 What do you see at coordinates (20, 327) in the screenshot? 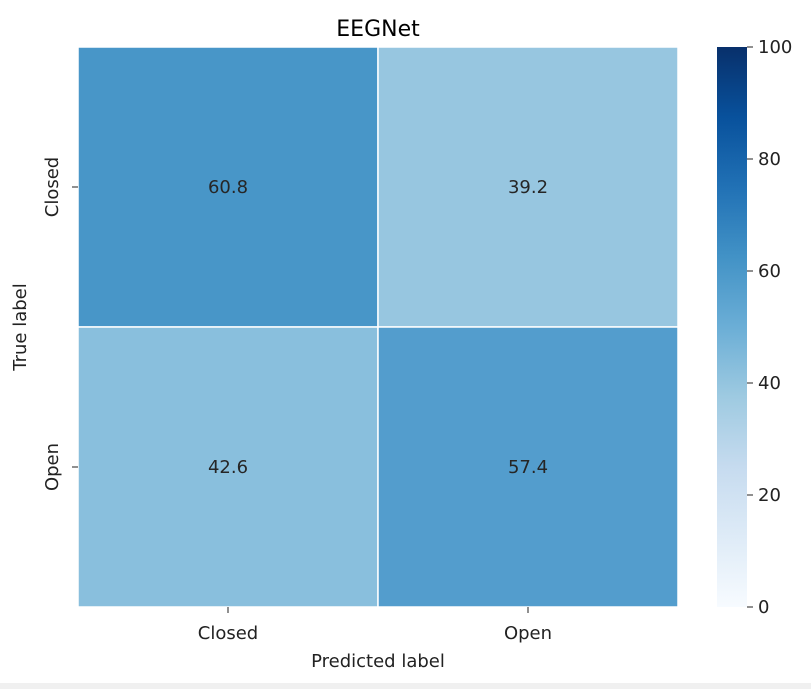
I see `y-axis-label: True label` at bounding box center [20, 327].